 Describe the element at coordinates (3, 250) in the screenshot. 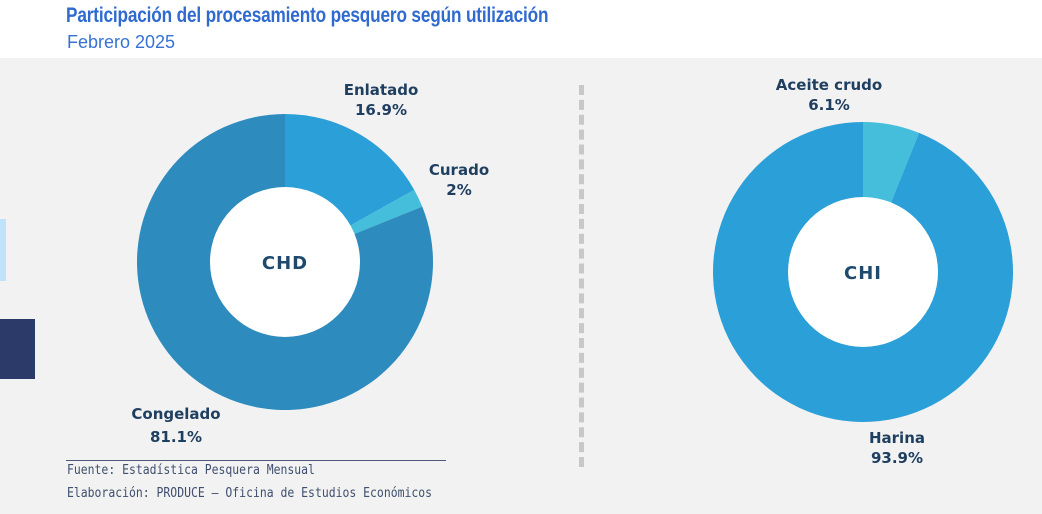

I see `decorative-bar-light` at that location.